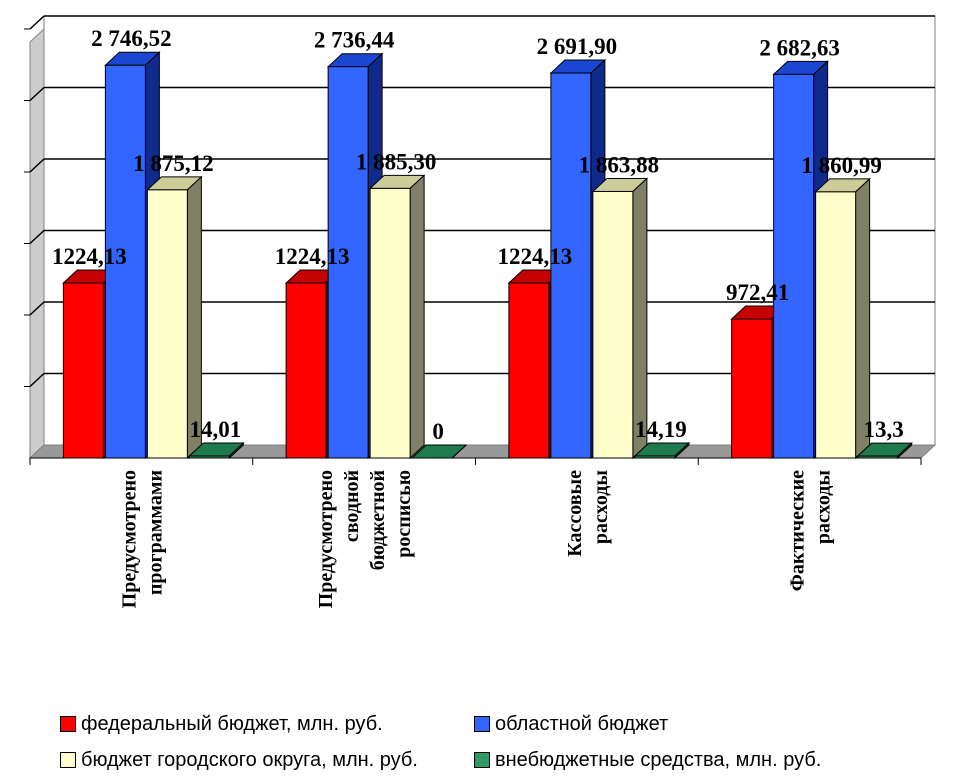 This screenshot has width=964, height=781. I want to click on data-label-city: 1 885,30, so click(396, 161).